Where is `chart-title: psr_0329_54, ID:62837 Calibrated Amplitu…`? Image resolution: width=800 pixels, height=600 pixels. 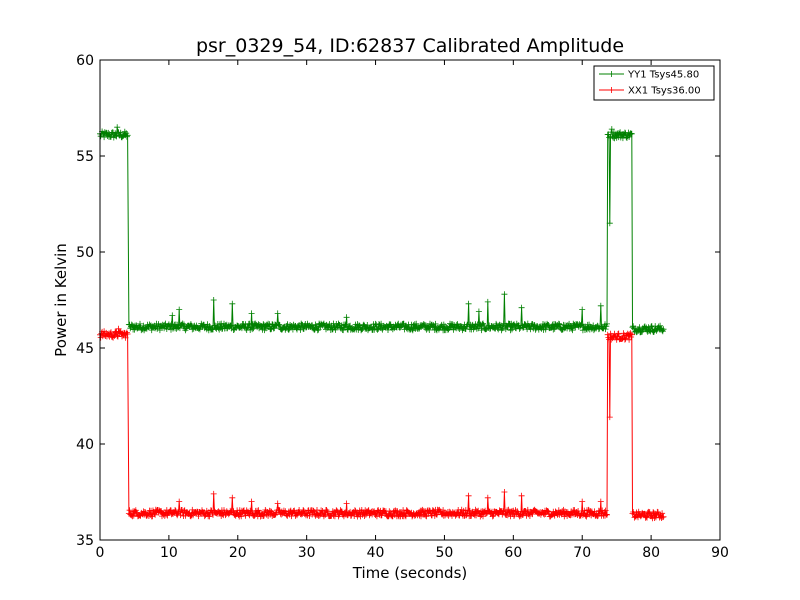 chart-title: psr_0329_54, ID:62837 Calibrated Amplitu… is located at coordinates (410, 46).